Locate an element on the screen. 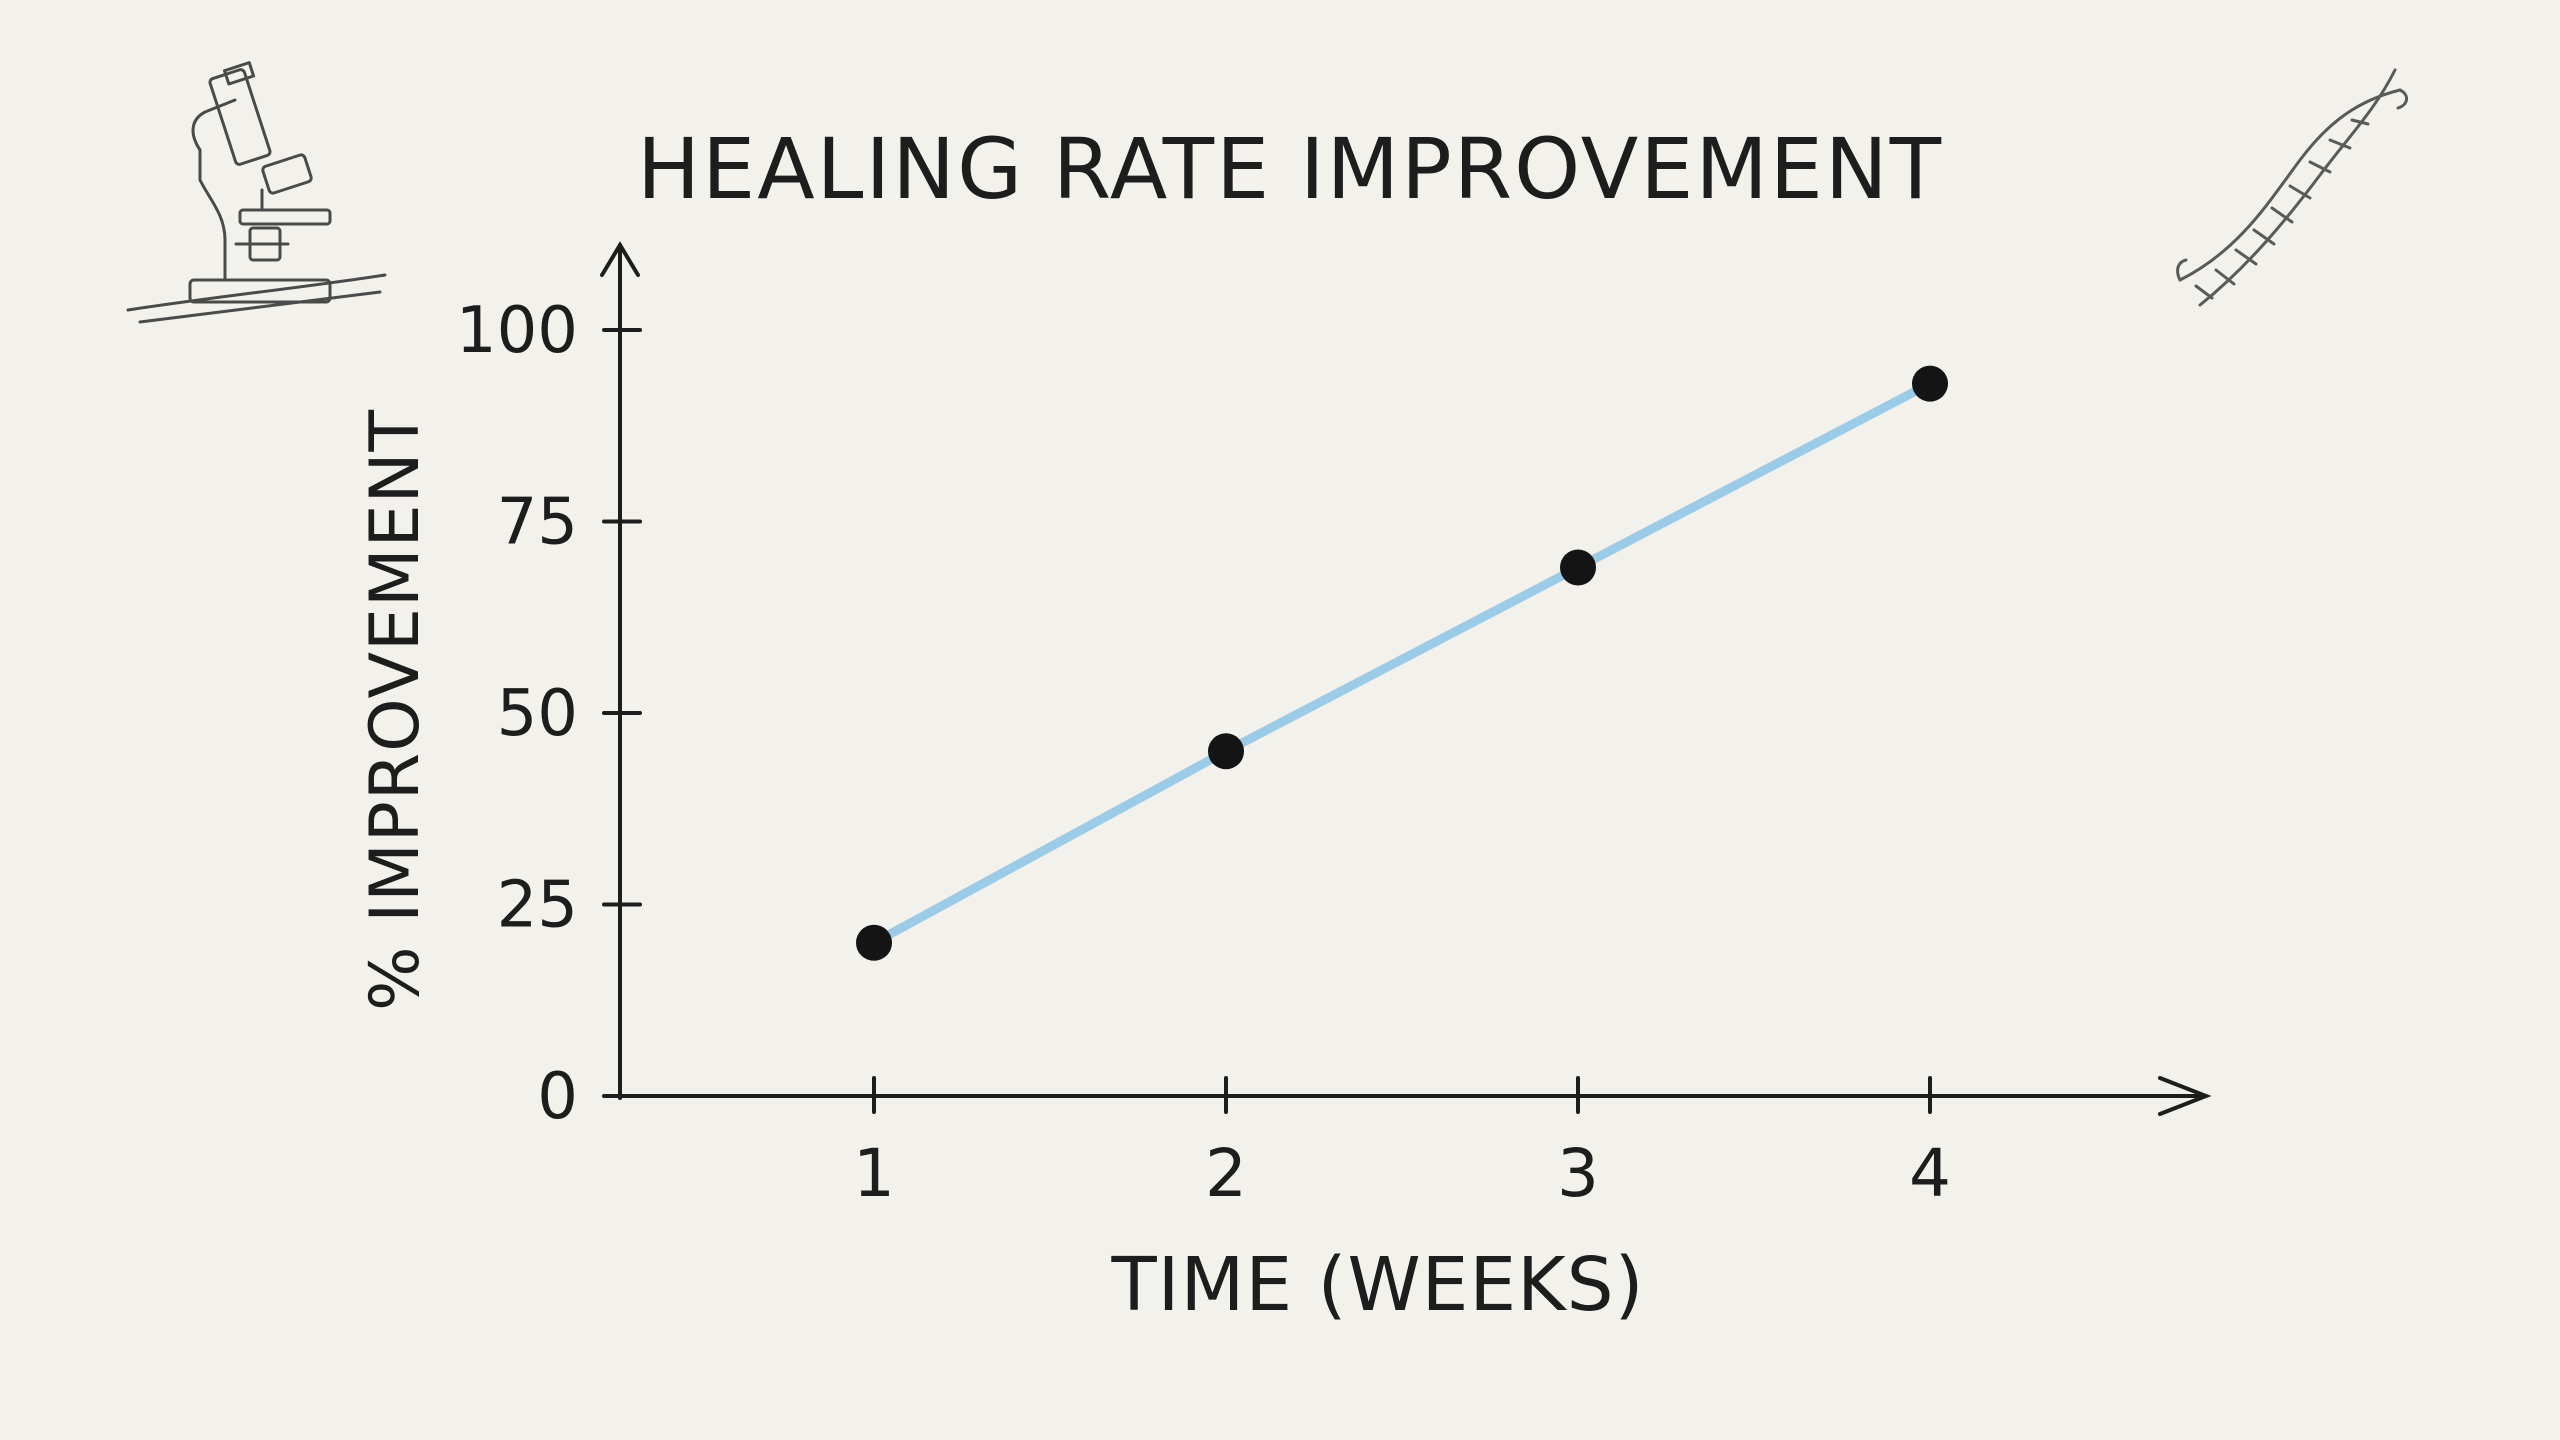 Image resolution: width=2560 pixels, height=1440 pixels. dna-helix-icon is located at coordinates (2292, 187).